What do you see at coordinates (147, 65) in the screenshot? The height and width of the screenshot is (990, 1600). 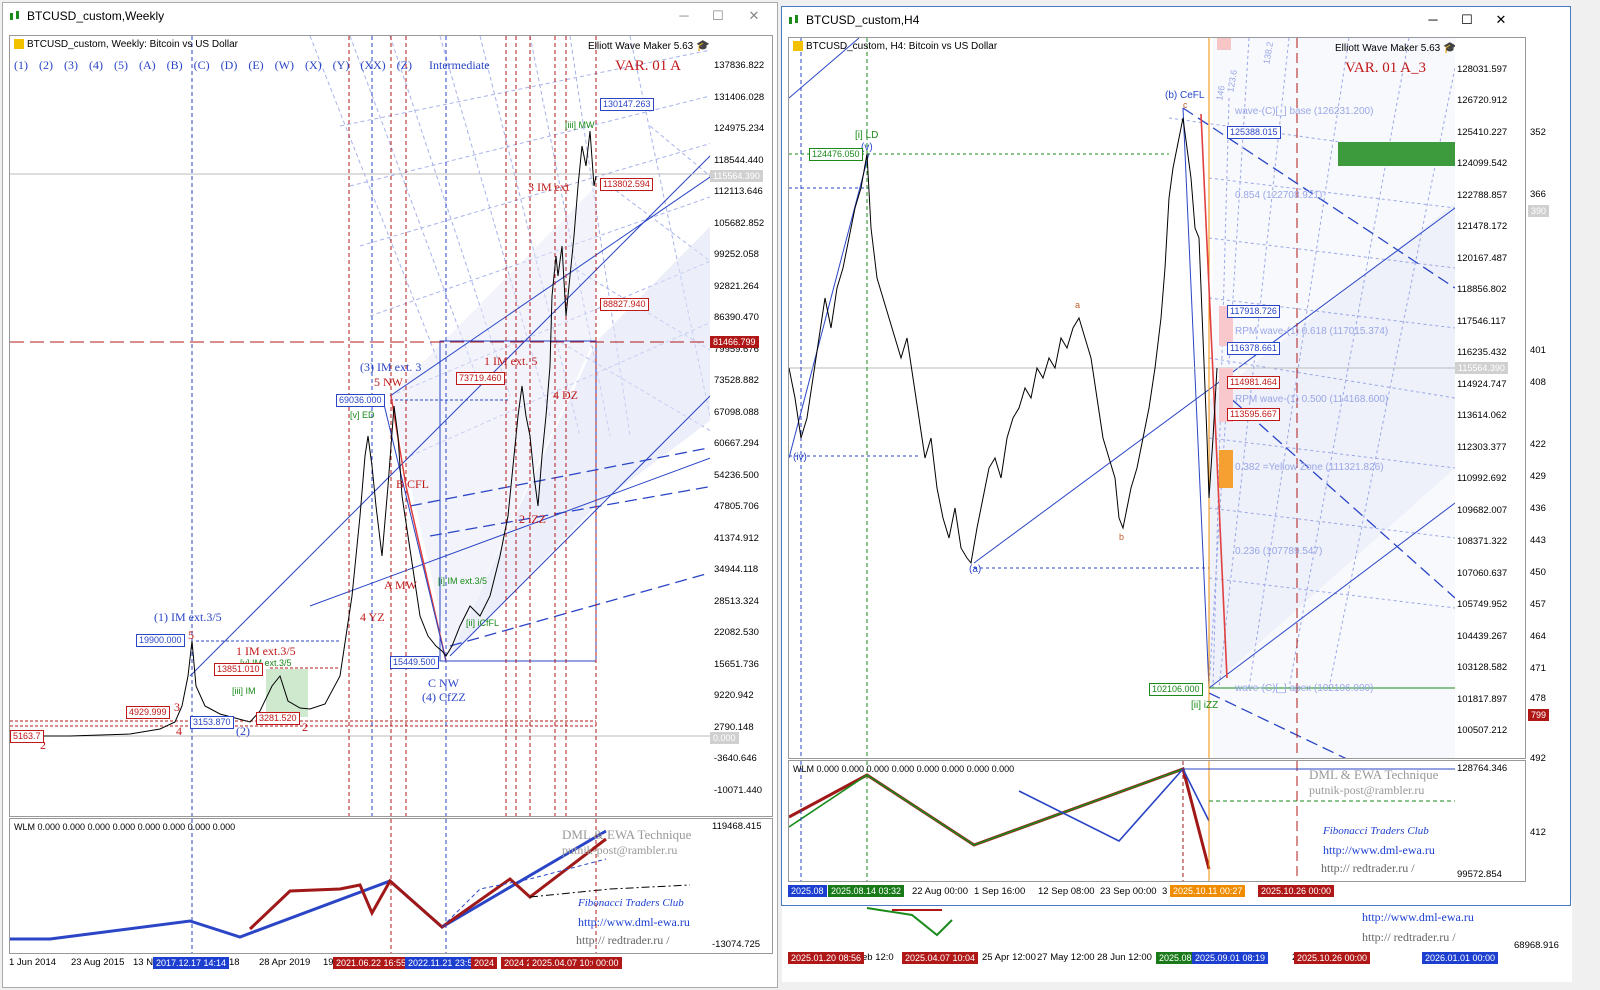 I see `degree-button-a: (A)` at bounding box center [147, 65].